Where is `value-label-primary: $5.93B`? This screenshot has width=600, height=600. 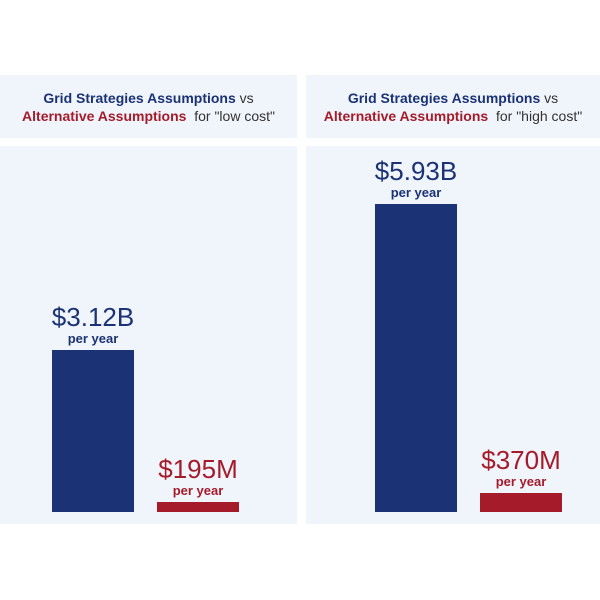
value-label-primary: $5.93B is located at coordinates (416, 170).